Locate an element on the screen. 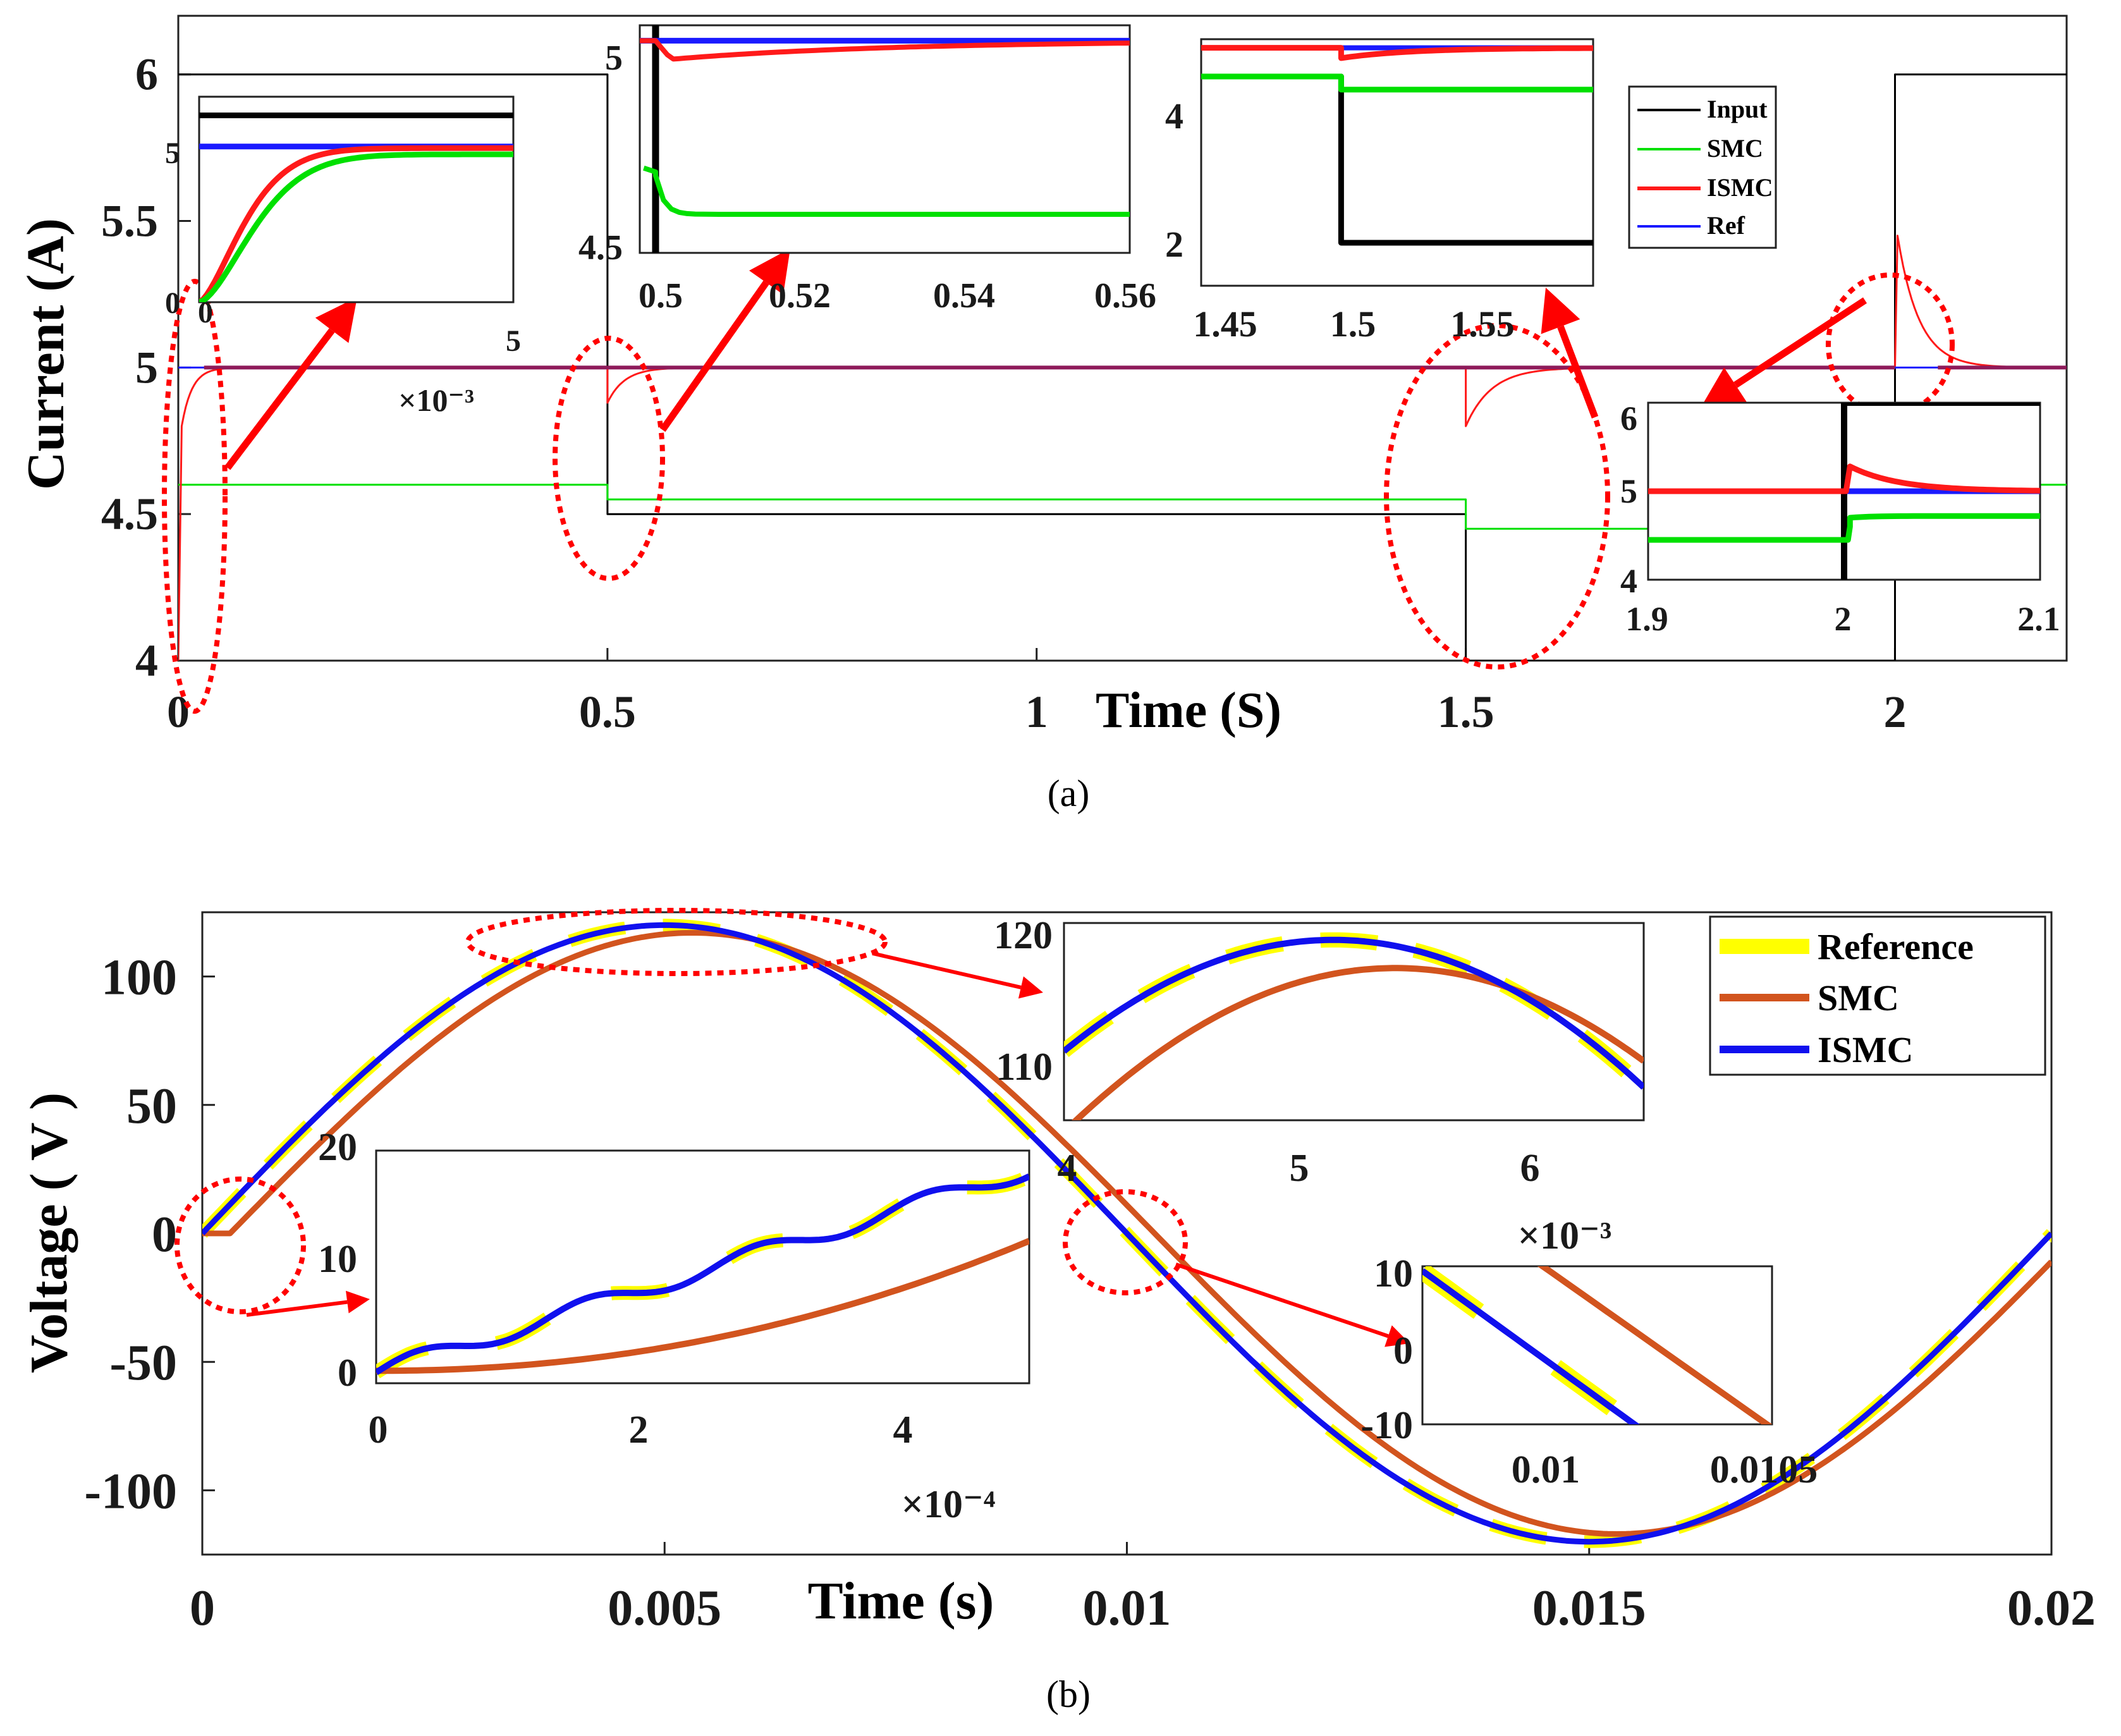 This screenshot has width=2121, height=1736. legend-label-reference: Reference is located at coordinates (1896, 946).